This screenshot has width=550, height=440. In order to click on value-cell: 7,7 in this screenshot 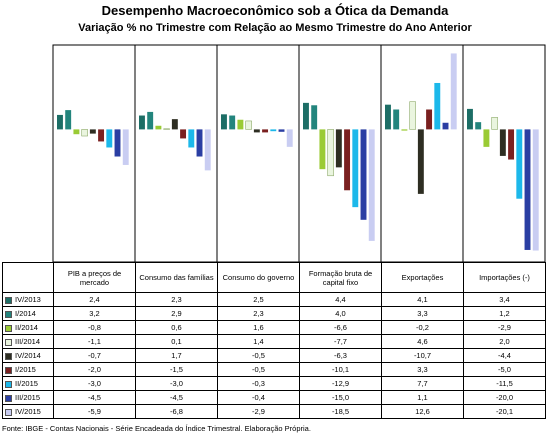, I will do `click(422, 383)`.